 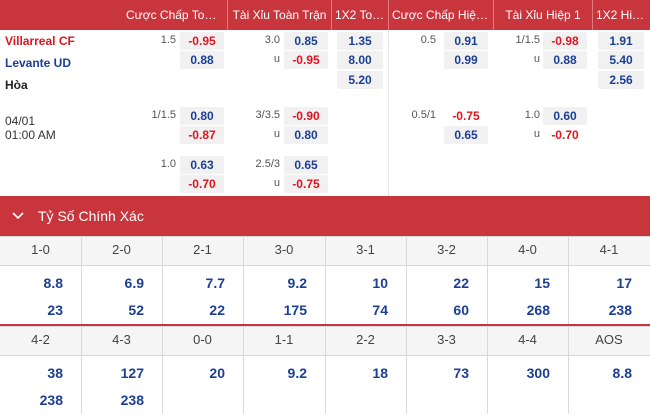 What do you see at coordinates (621, 60) in the screenshot?
I see `x12-ht-away: 5.40` at bounding box center [621, 60].